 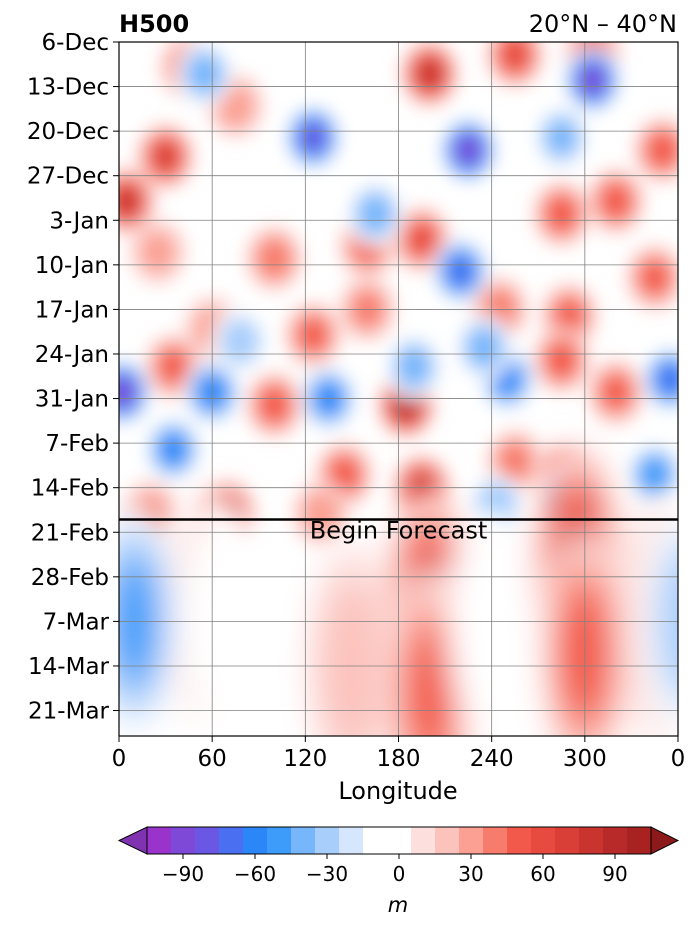 What do you see at coordinates (397, 791) in the screenshot?
I see `x-axis-title: Longitude` at bounding box center [397, 791].